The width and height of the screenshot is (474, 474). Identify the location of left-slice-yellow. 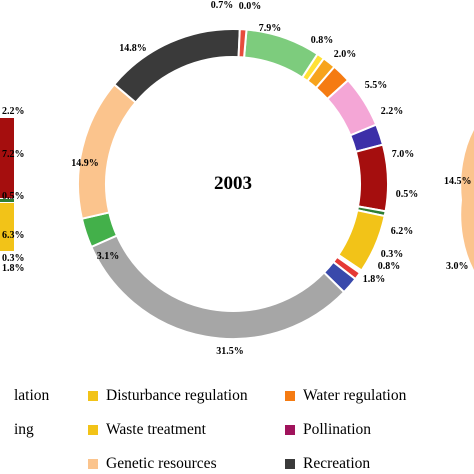
(7, 227).